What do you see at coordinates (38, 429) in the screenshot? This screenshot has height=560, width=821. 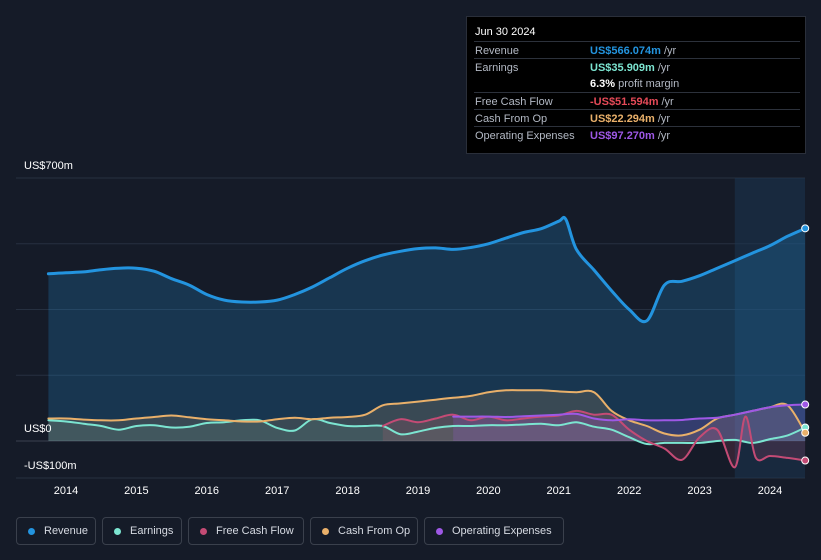 I see `y-tick-label-zero: US$0` at bounding box center [38, 429].